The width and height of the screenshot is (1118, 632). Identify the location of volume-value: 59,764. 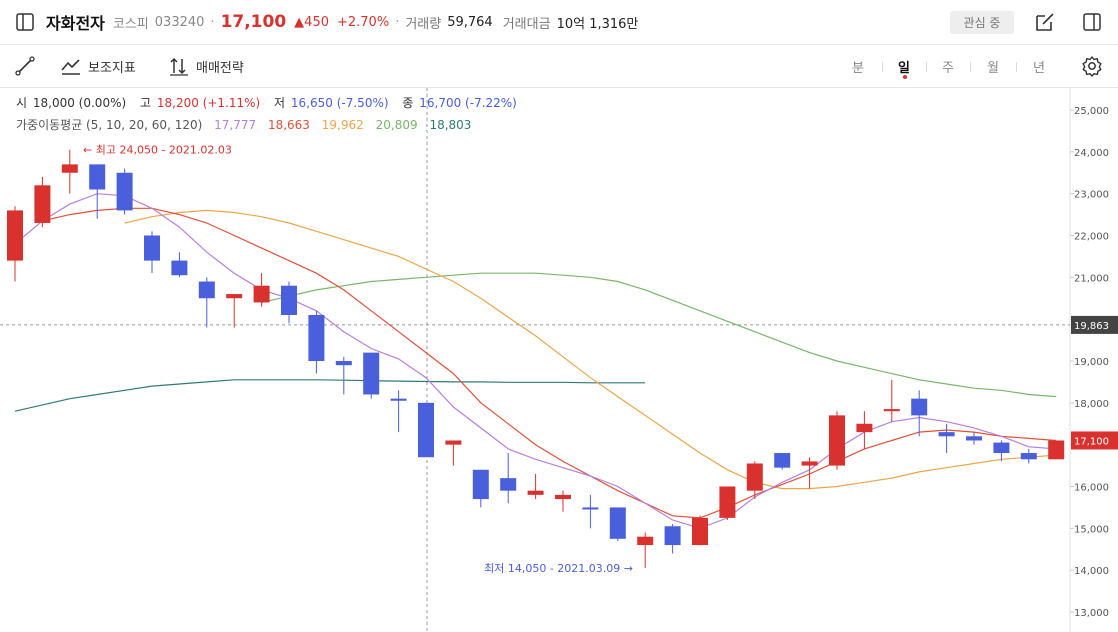
(470, 22).